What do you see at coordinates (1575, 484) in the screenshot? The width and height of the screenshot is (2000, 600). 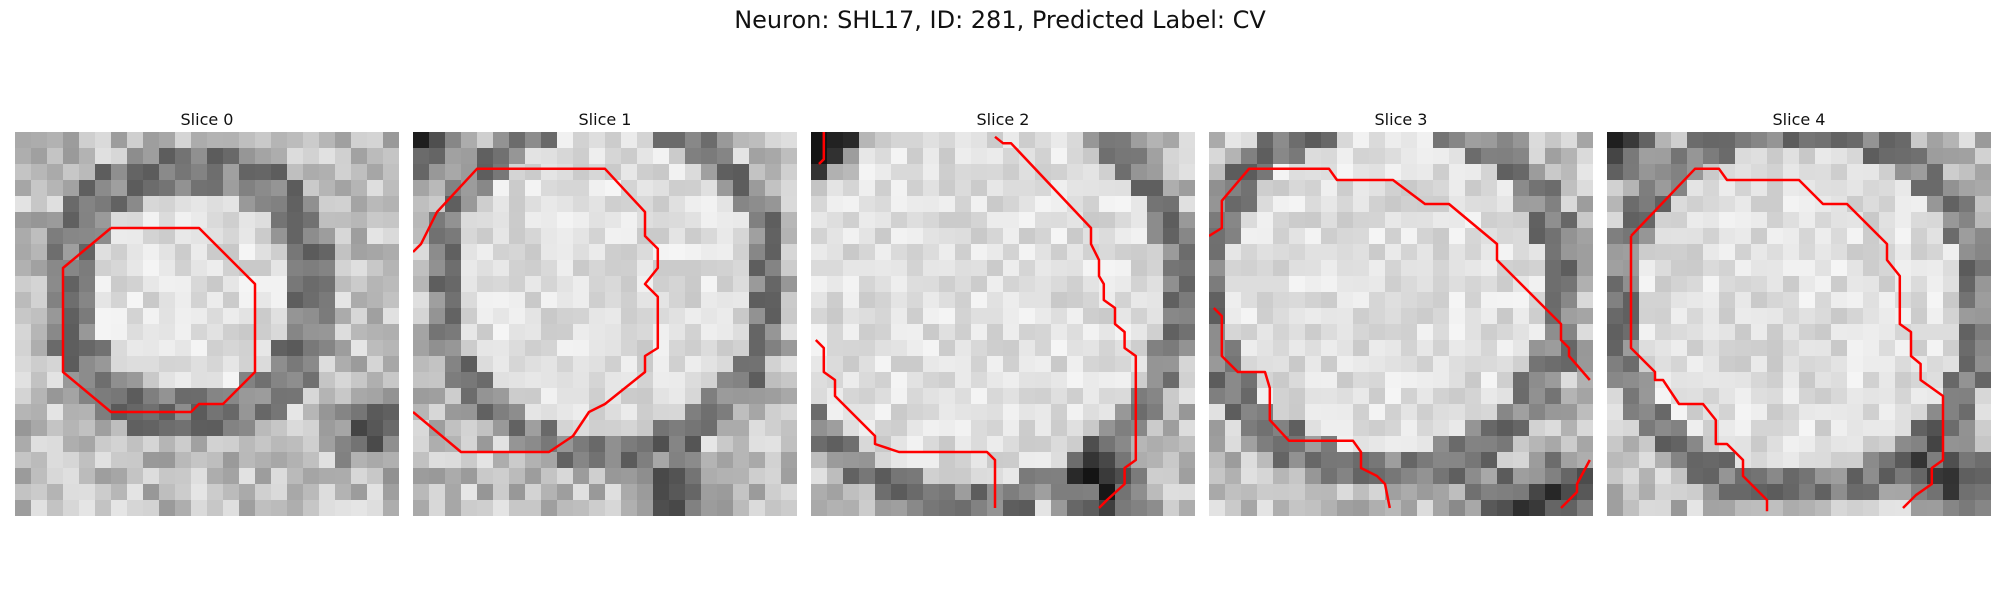 I see `contour-line` at bounding box center [1575, 484].